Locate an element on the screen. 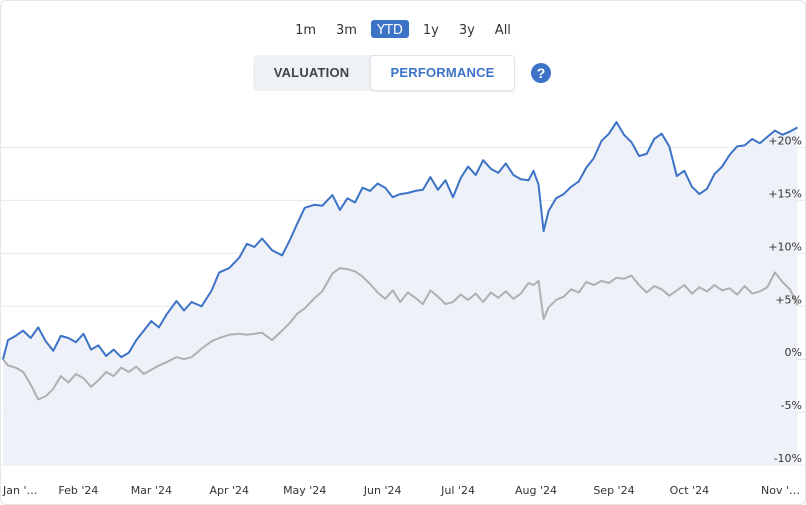 The width and height of the screenshot is (806, 505). y-tick-label: -5% is located at coordinates (791, 405).